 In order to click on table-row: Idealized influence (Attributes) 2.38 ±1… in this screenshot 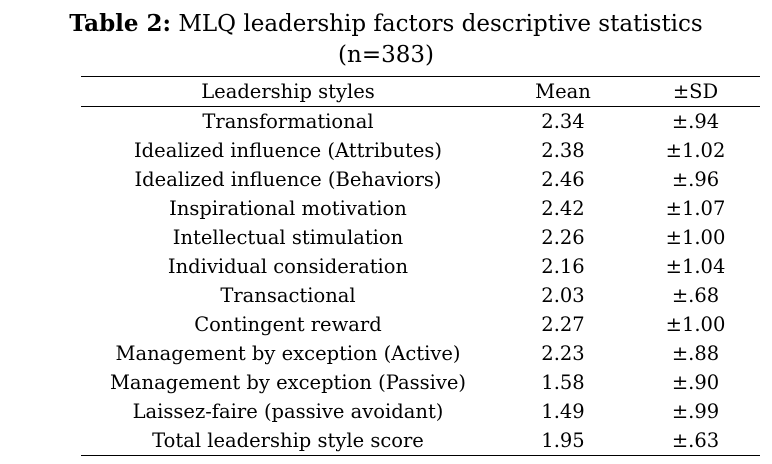, I will do `click(420, 150)`.